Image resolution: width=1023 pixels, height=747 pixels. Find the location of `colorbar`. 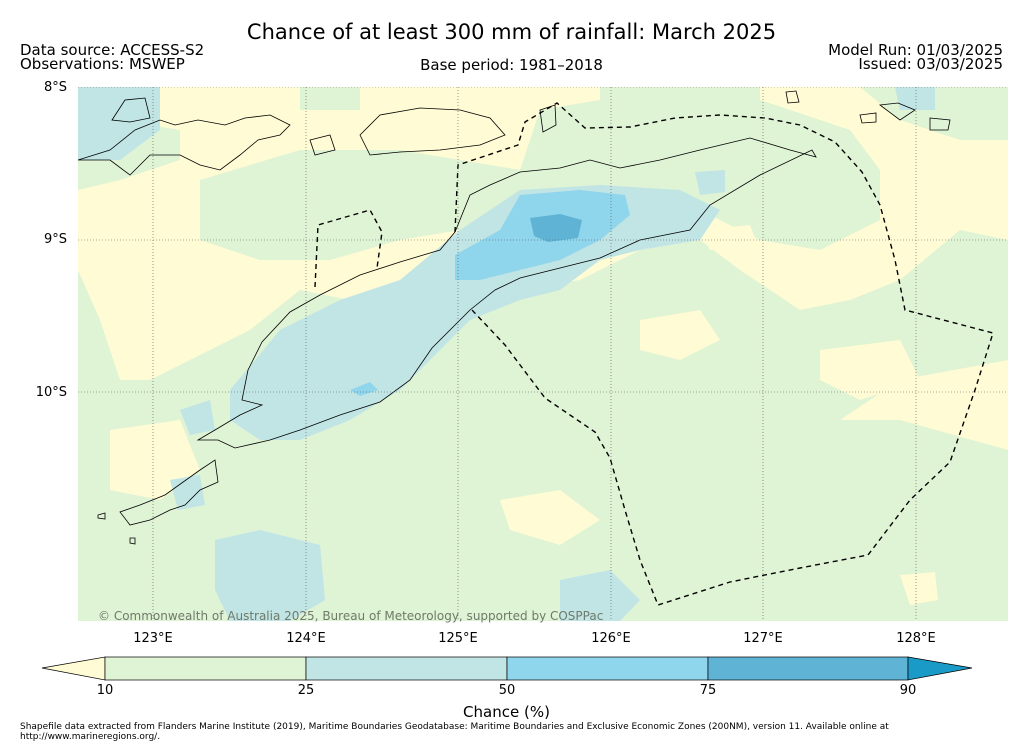

colorbar is located at coordinates (507, 668).